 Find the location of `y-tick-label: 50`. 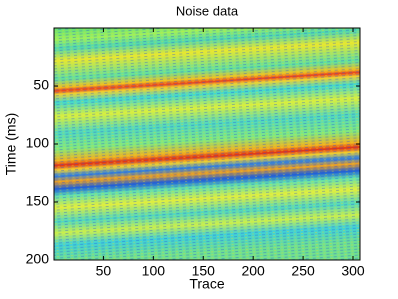

y-tick-label: 50 is located at coordinates (41, 85).